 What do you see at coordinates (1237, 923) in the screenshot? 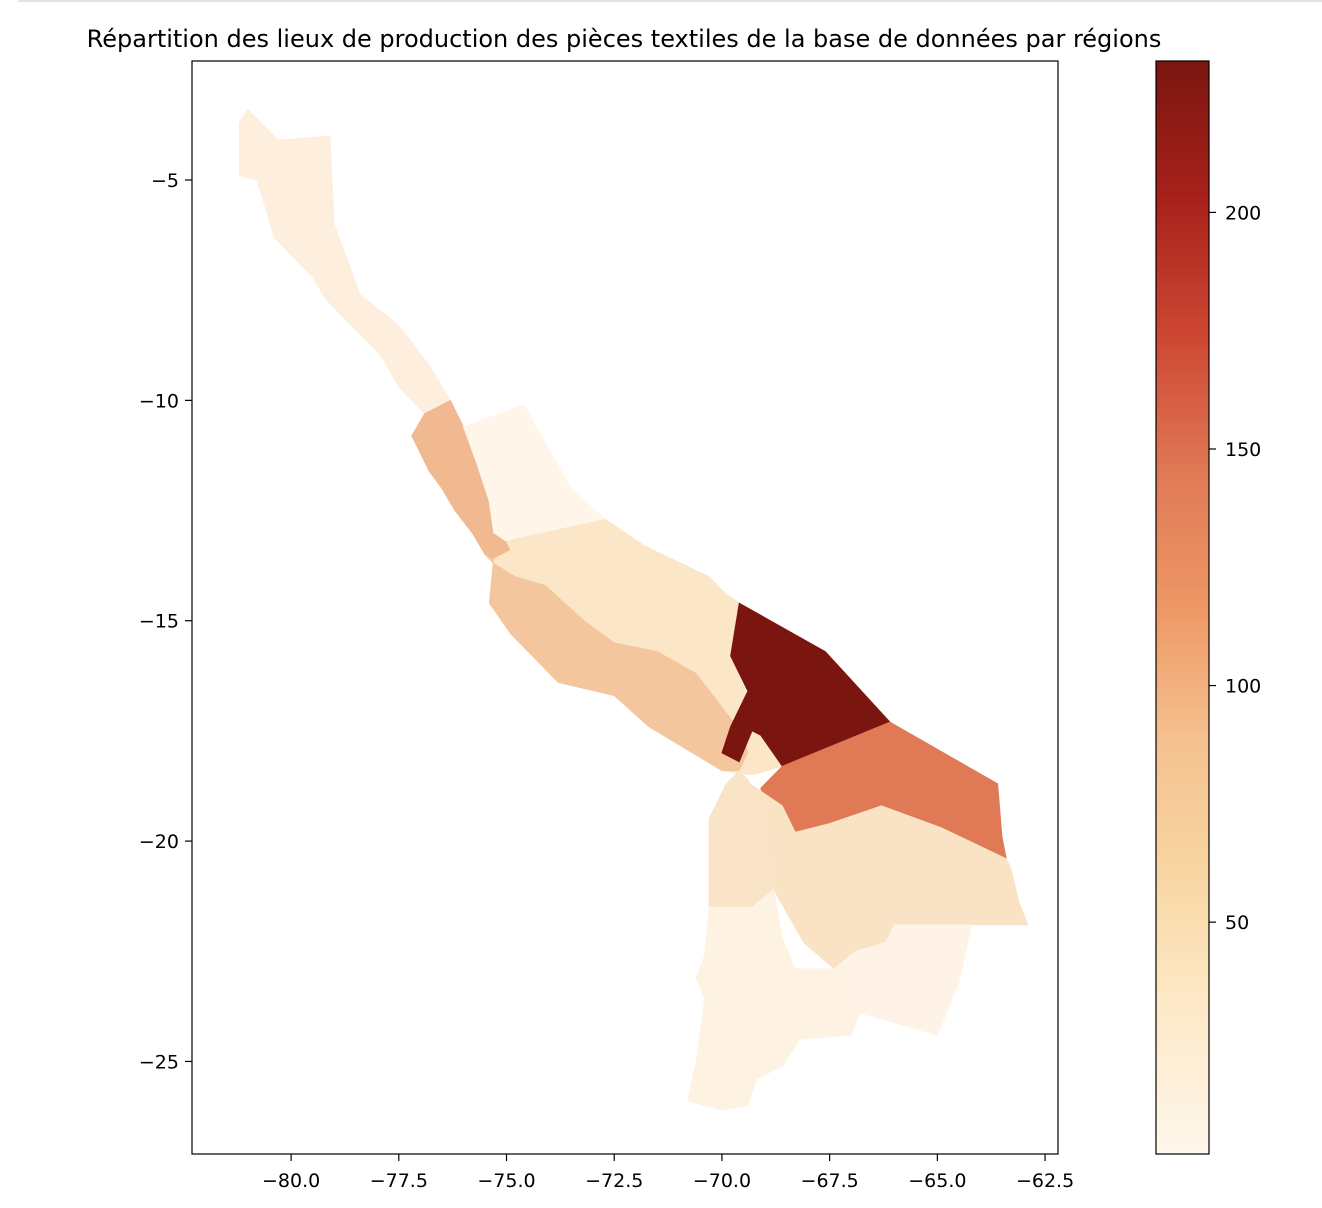
I see `colorbar-tick-label: 50` at bounding box center [1237, 923].